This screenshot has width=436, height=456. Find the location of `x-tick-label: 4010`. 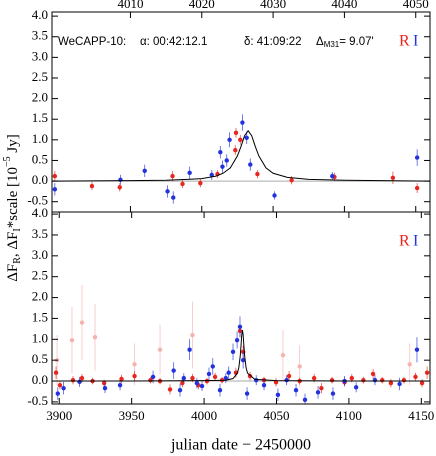

x-tick-label: 4010 is located at coordinates (130, 5).